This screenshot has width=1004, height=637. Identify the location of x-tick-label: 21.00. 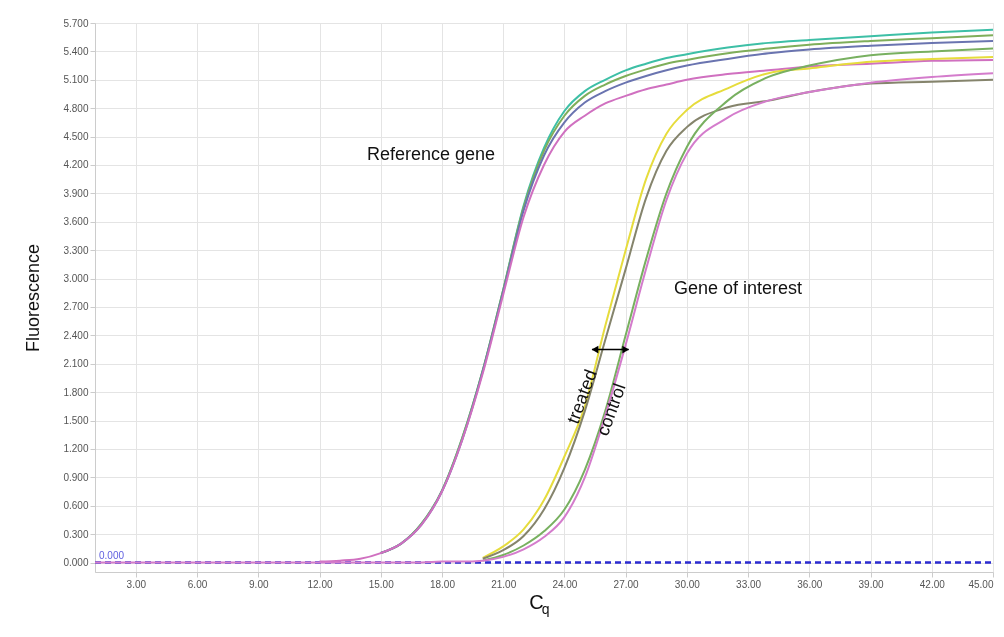
(504, 584).